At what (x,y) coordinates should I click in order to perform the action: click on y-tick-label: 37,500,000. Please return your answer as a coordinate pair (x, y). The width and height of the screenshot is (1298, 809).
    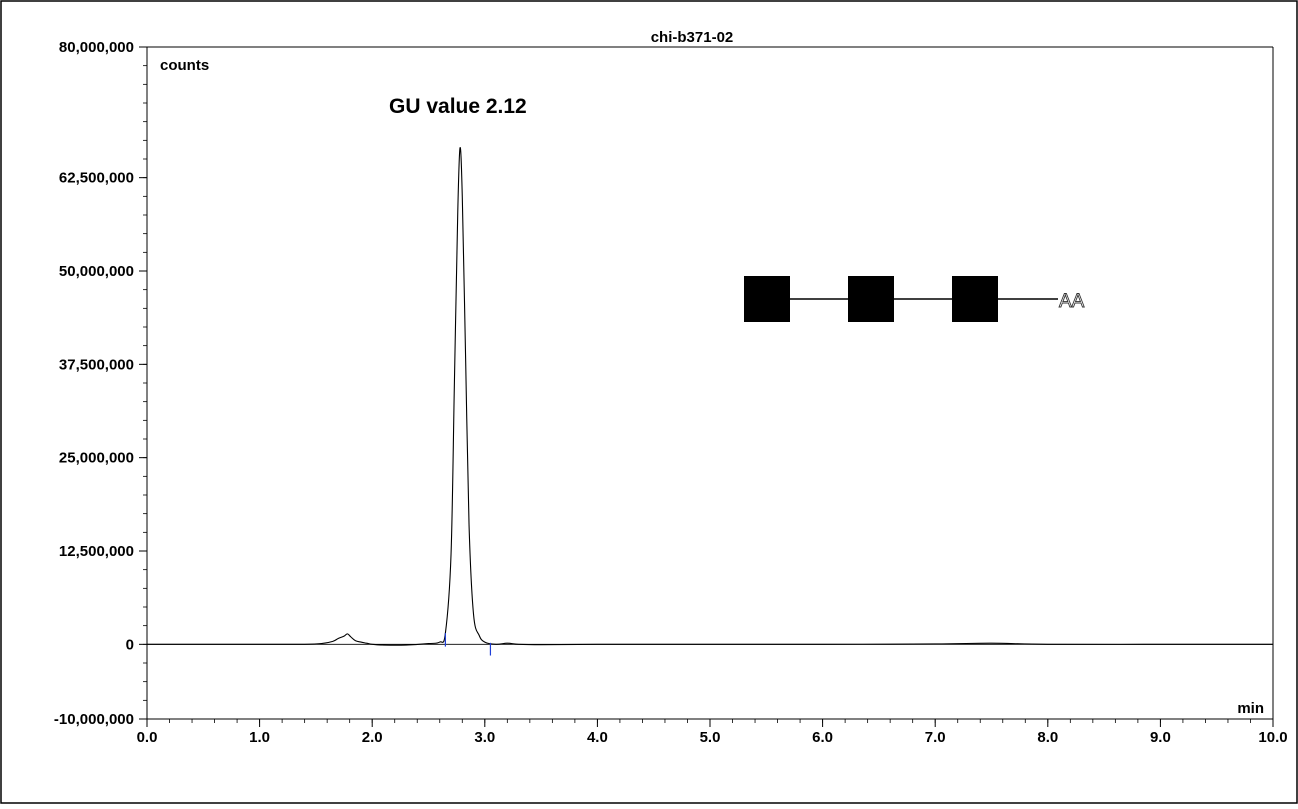
    Looking at the image, I should click on (96, 364).